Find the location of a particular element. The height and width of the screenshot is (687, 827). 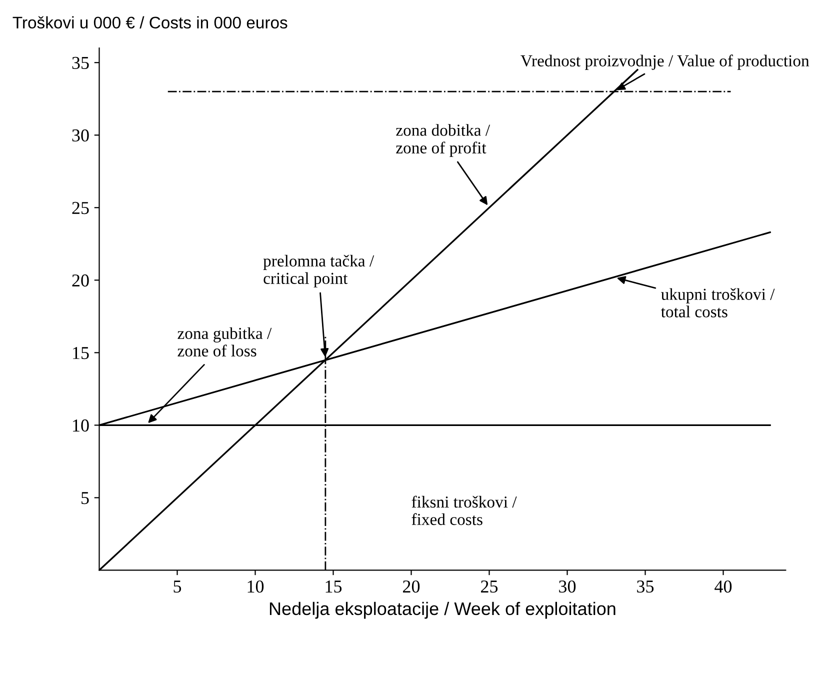

y-tick-label: 30 is located at coordinates (80, 135).